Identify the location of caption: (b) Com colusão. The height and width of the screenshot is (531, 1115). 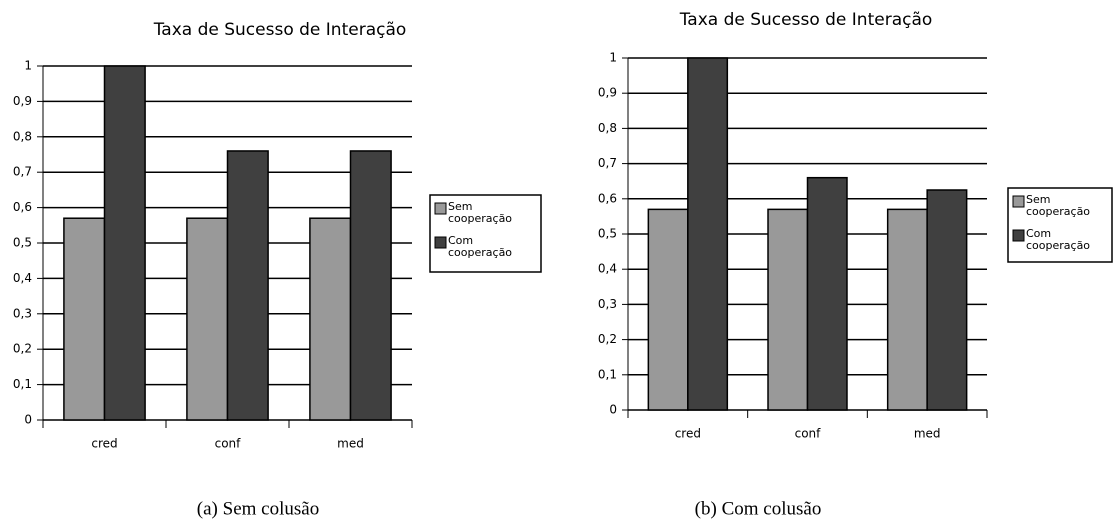
(758, 508).